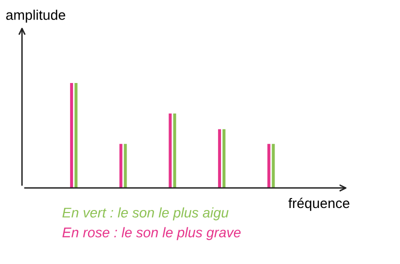  What do you see at coordinates (145, 213) in the screenshot?
I see `text: En vert : le son le plus aigu` at bounding box center [145, 213].